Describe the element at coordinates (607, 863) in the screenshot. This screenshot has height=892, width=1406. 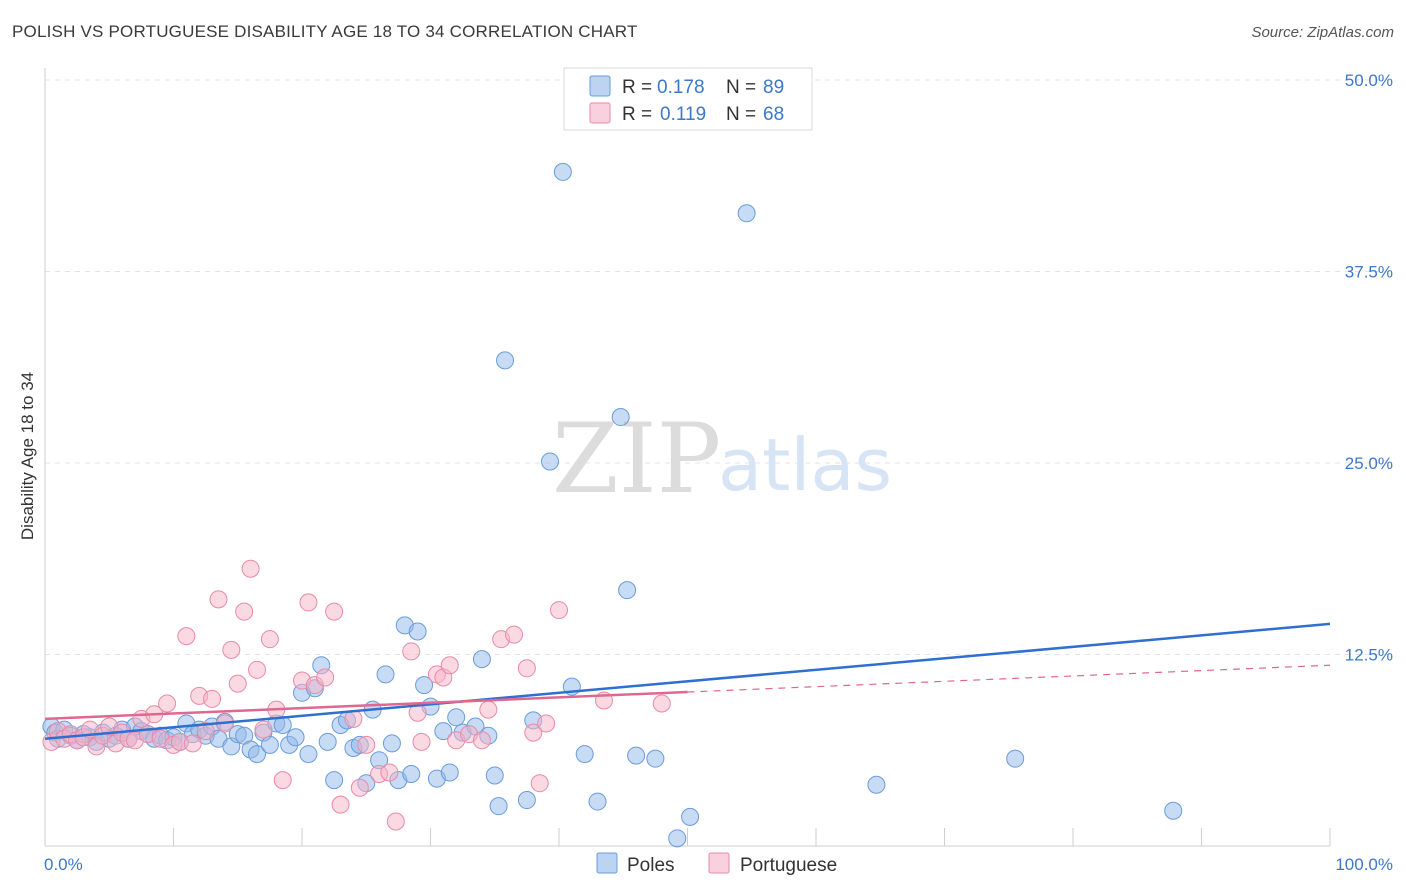
I see `bottom-legend-swatch-poles` at that location.